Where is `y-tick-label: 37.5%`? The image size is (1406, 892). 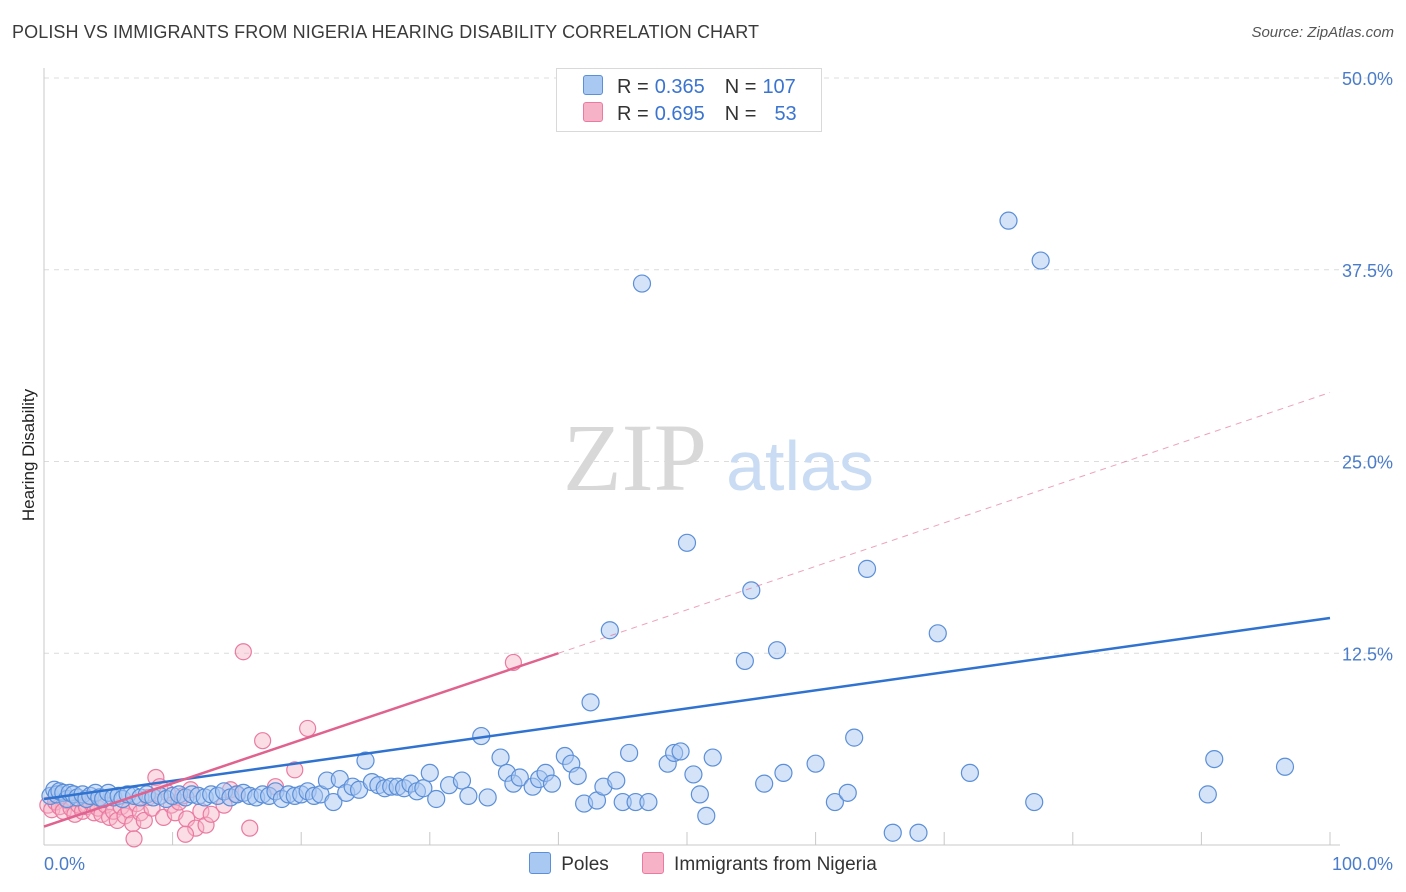
y-tick-label: 37.5% is located at coordinates (1367, 271).